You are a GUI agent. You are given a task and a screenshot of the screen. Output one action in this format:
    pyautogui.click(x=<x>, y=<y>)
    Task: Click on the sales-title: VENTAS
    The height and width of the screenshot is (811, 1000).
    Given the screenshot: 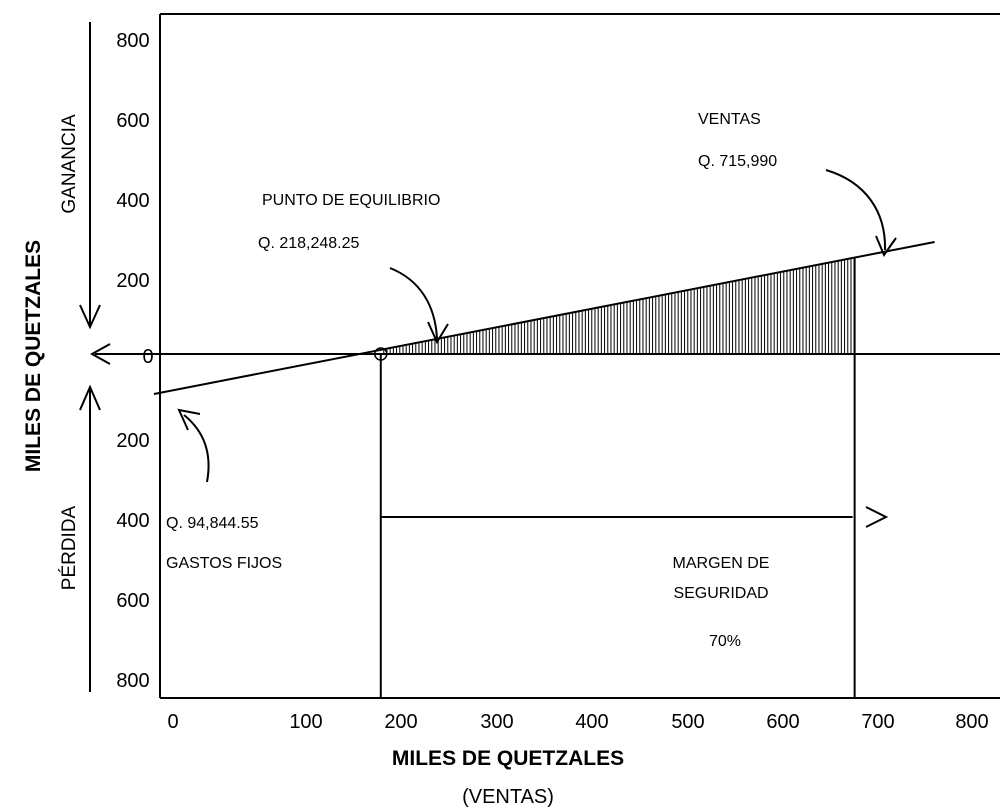 What is the action you would take?
    pyautogui.click(x=729, y=119)
    